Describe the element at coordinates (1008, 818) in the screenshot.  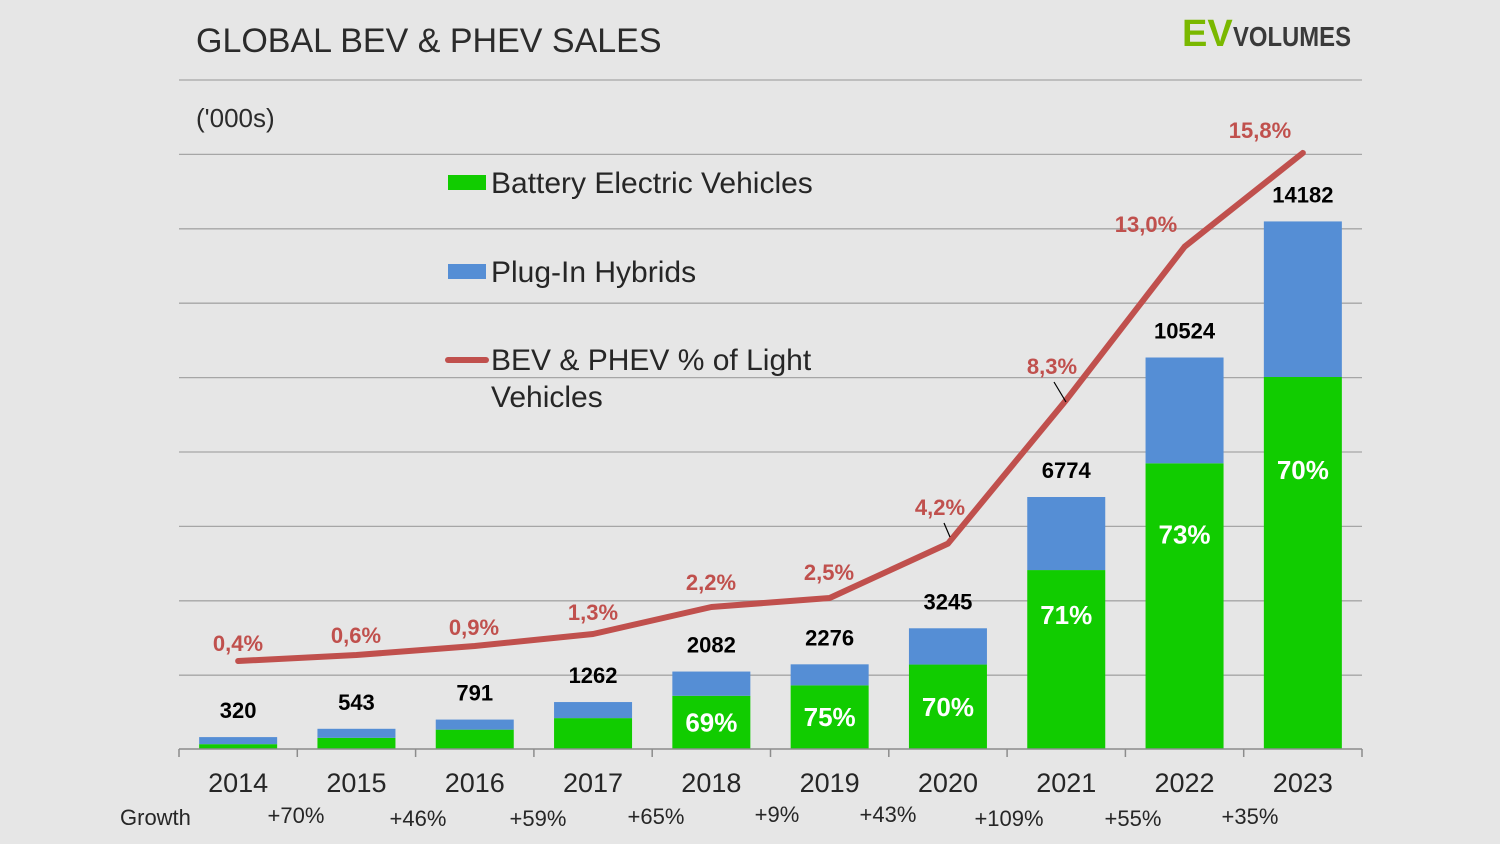
I see `growth-value-2021: +109%` at that location.